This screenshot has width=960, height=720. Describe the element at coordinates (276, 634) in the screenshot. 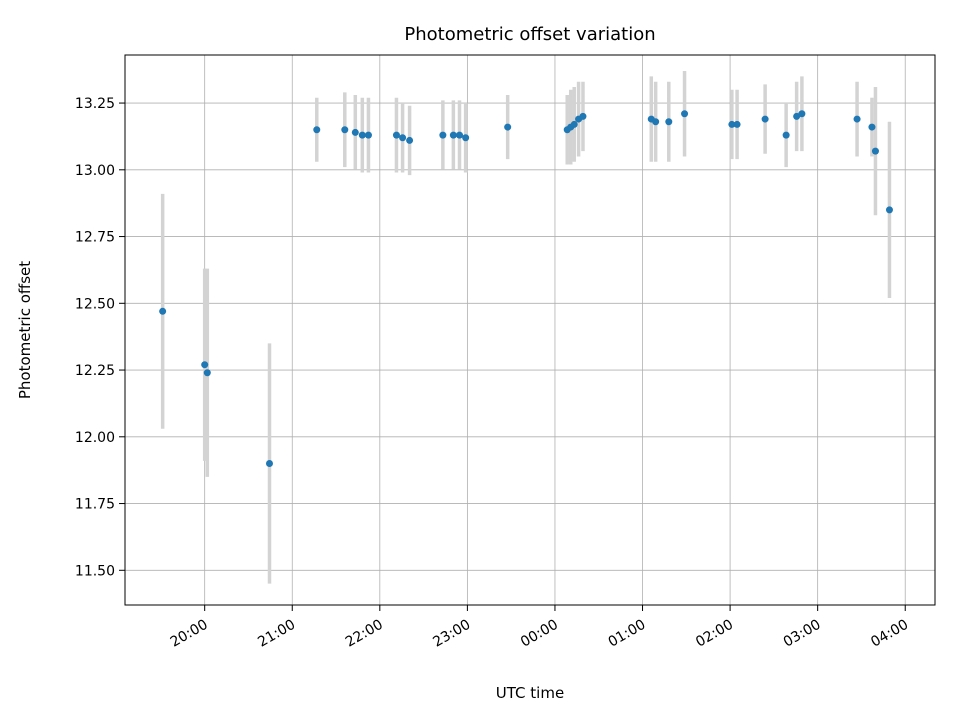

I see `x-tick-label: 21:00` at that location.